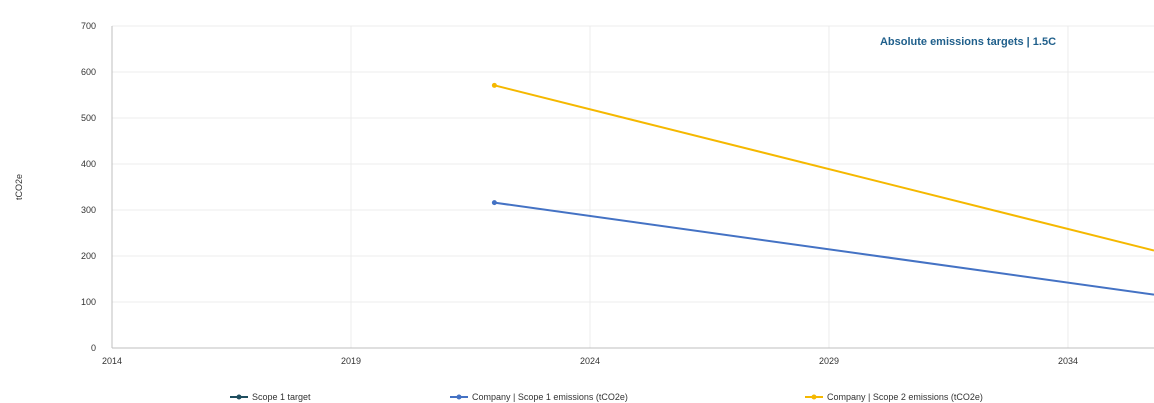 Image resolution: width=1154 pixels, height=403 pixels. What do you see at coordinates (88, 302) in the screenshot?
I see `y-tick-label: 100` at bounding box center [88, 302].